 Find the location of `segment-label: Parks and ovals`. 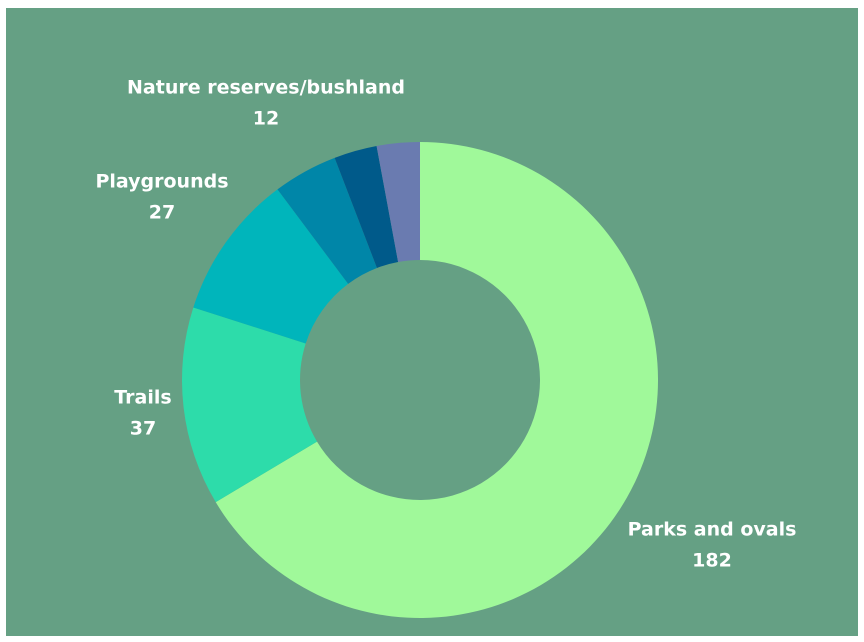

segment-label: Parks and ovals is located at coordinates (712, 530).